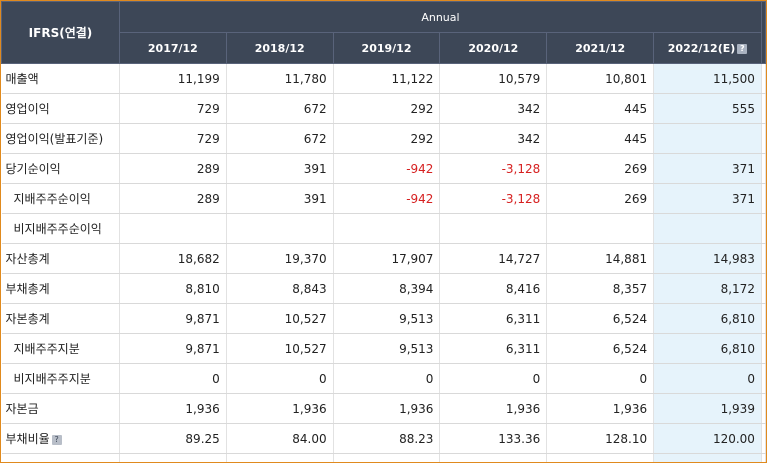 This screenshot has width=767, height=463. Describe the element at coordinates (60, 457) in the screenshot. I see `row-label` at that location.